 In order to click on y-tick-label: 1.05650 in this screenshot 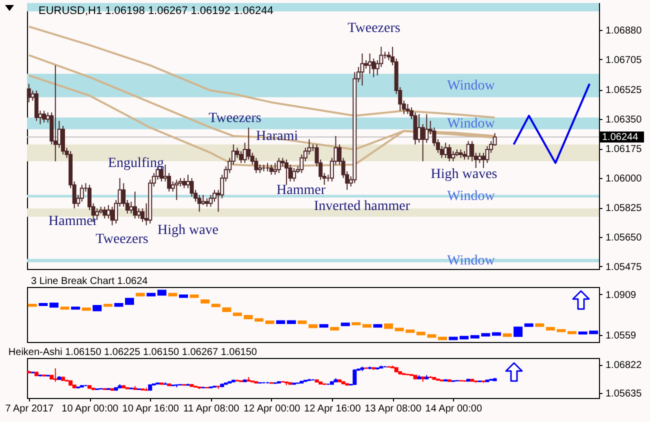, I will do `click(624, 238)`.